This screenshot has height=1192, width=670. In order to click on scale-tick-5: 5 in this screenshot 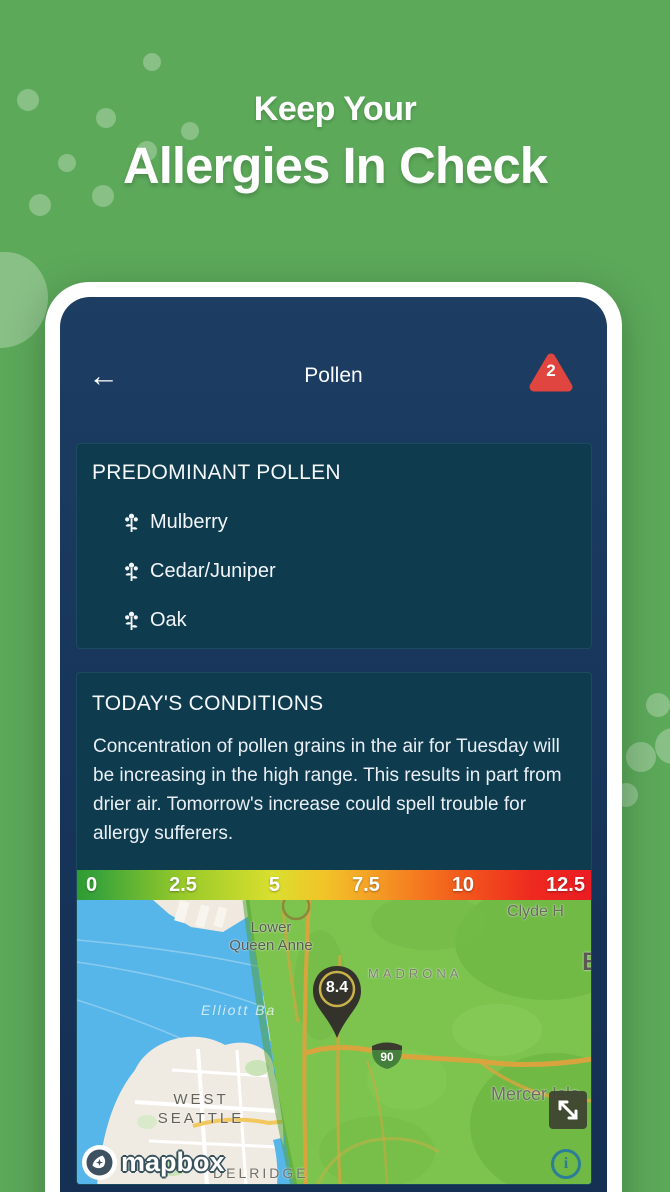, I will do `click(274, 884)`.